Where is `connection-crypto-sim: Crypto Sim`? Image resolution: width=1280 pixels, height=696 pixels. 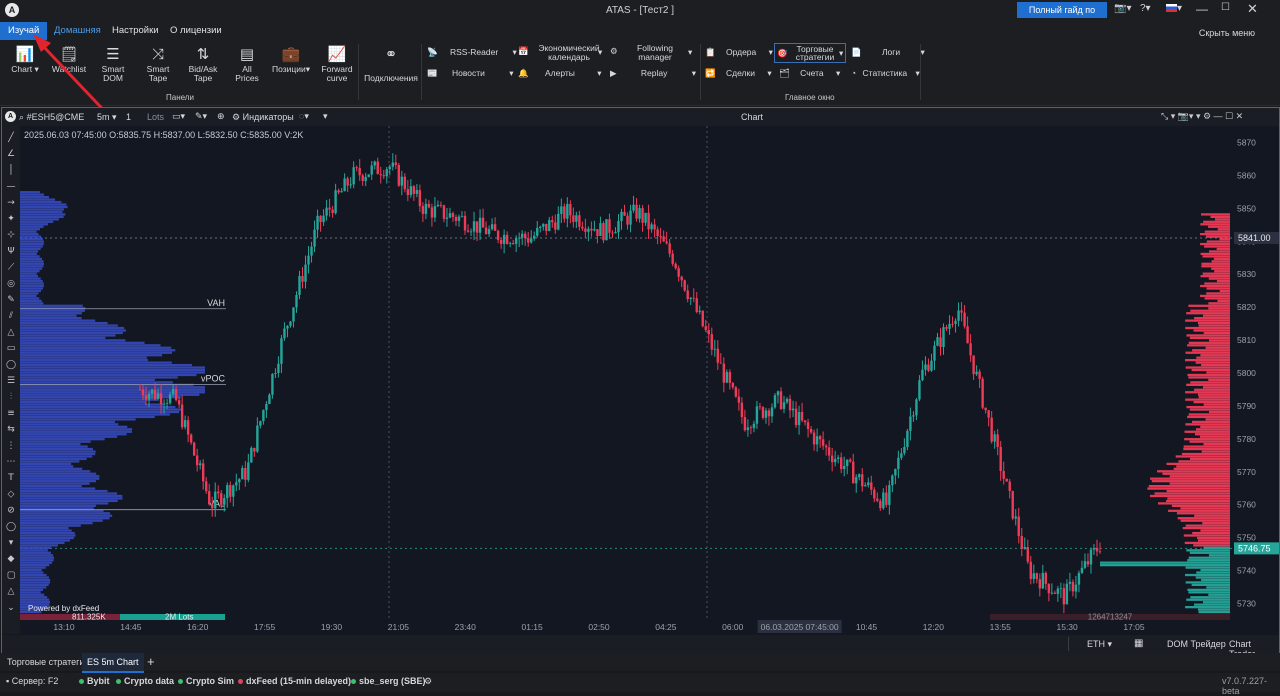 connection-crypto-sim: Crypto Sim is located at coordinates (206, 681).